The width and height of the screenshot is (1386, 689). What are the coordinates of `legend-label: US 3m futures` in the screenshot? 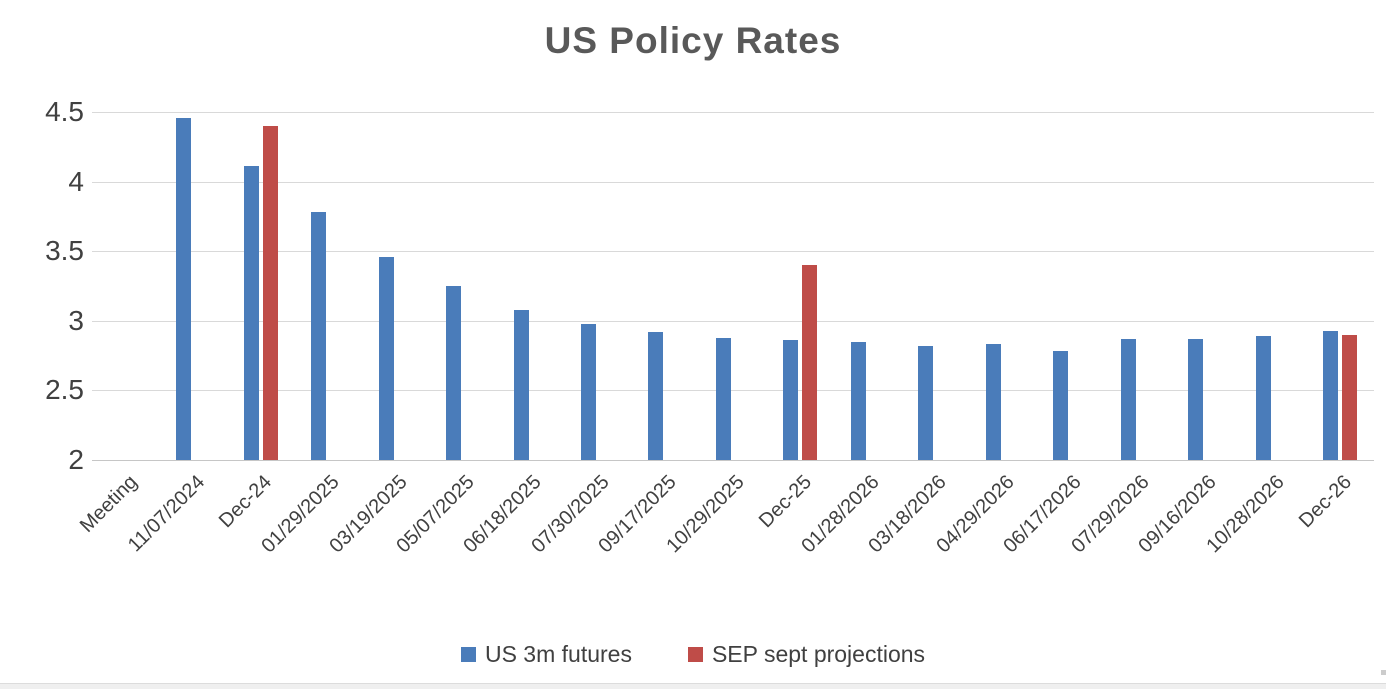 It's located at (558, 654).